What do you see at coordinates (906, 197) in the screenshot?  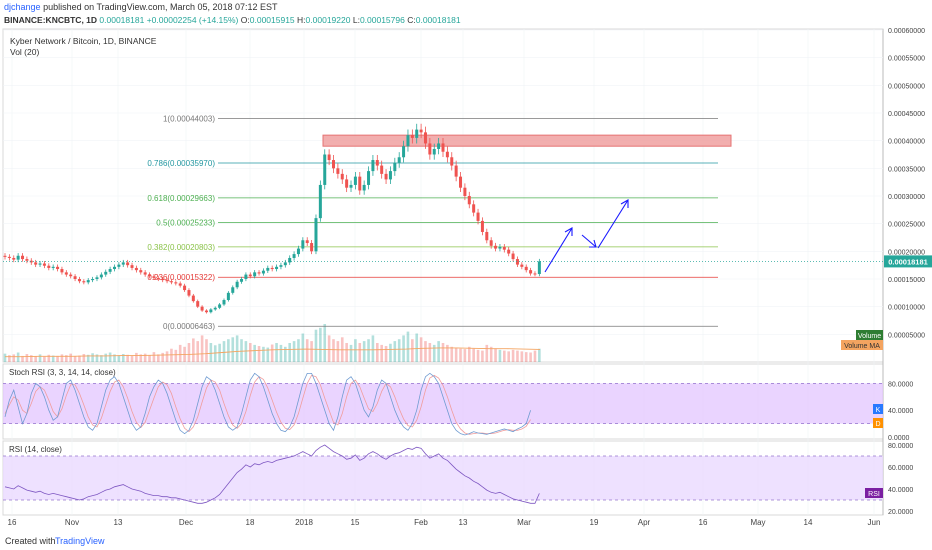 I see `price-tick-label: 0.00030000` at bounding box center [906, 197].